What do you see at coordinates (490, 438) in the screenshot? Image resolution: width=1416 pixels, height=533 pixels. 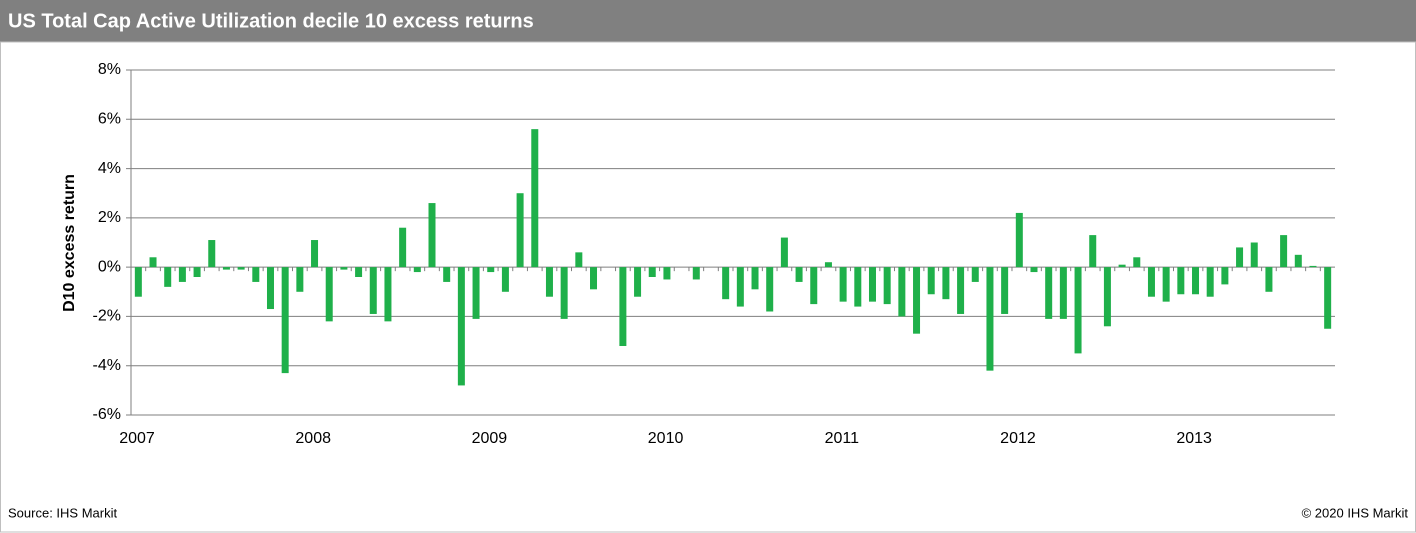 I see `x-tick-label: 2009` at bounding box center [490, 438].